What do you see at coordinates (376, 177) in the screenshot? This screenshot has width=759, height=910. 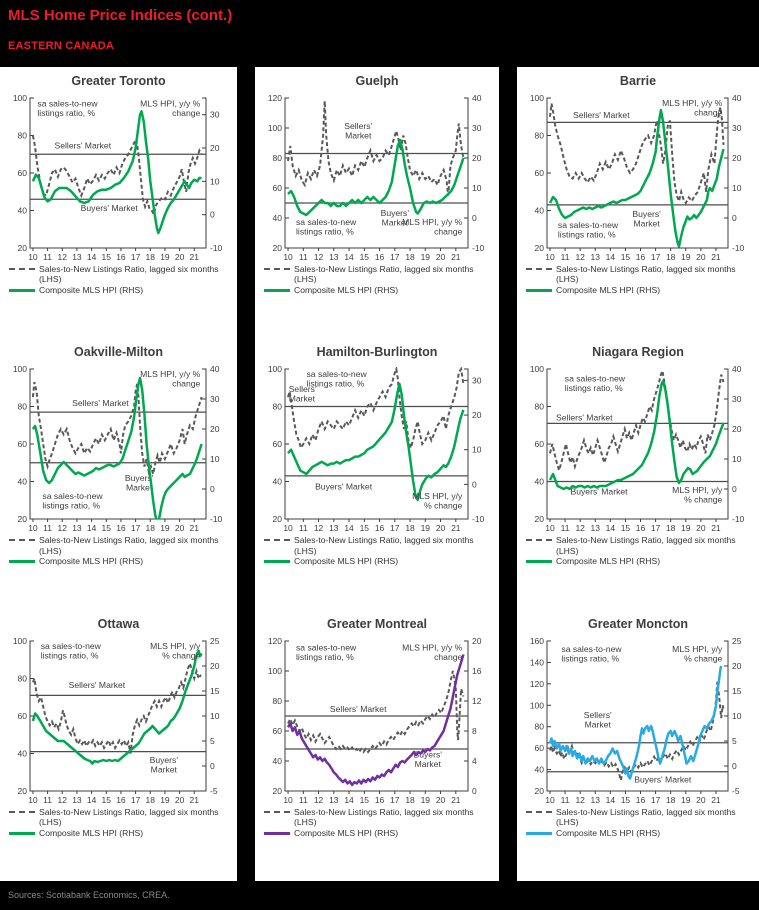 I see `hpi-series-line` at bounding box center [376, 177].